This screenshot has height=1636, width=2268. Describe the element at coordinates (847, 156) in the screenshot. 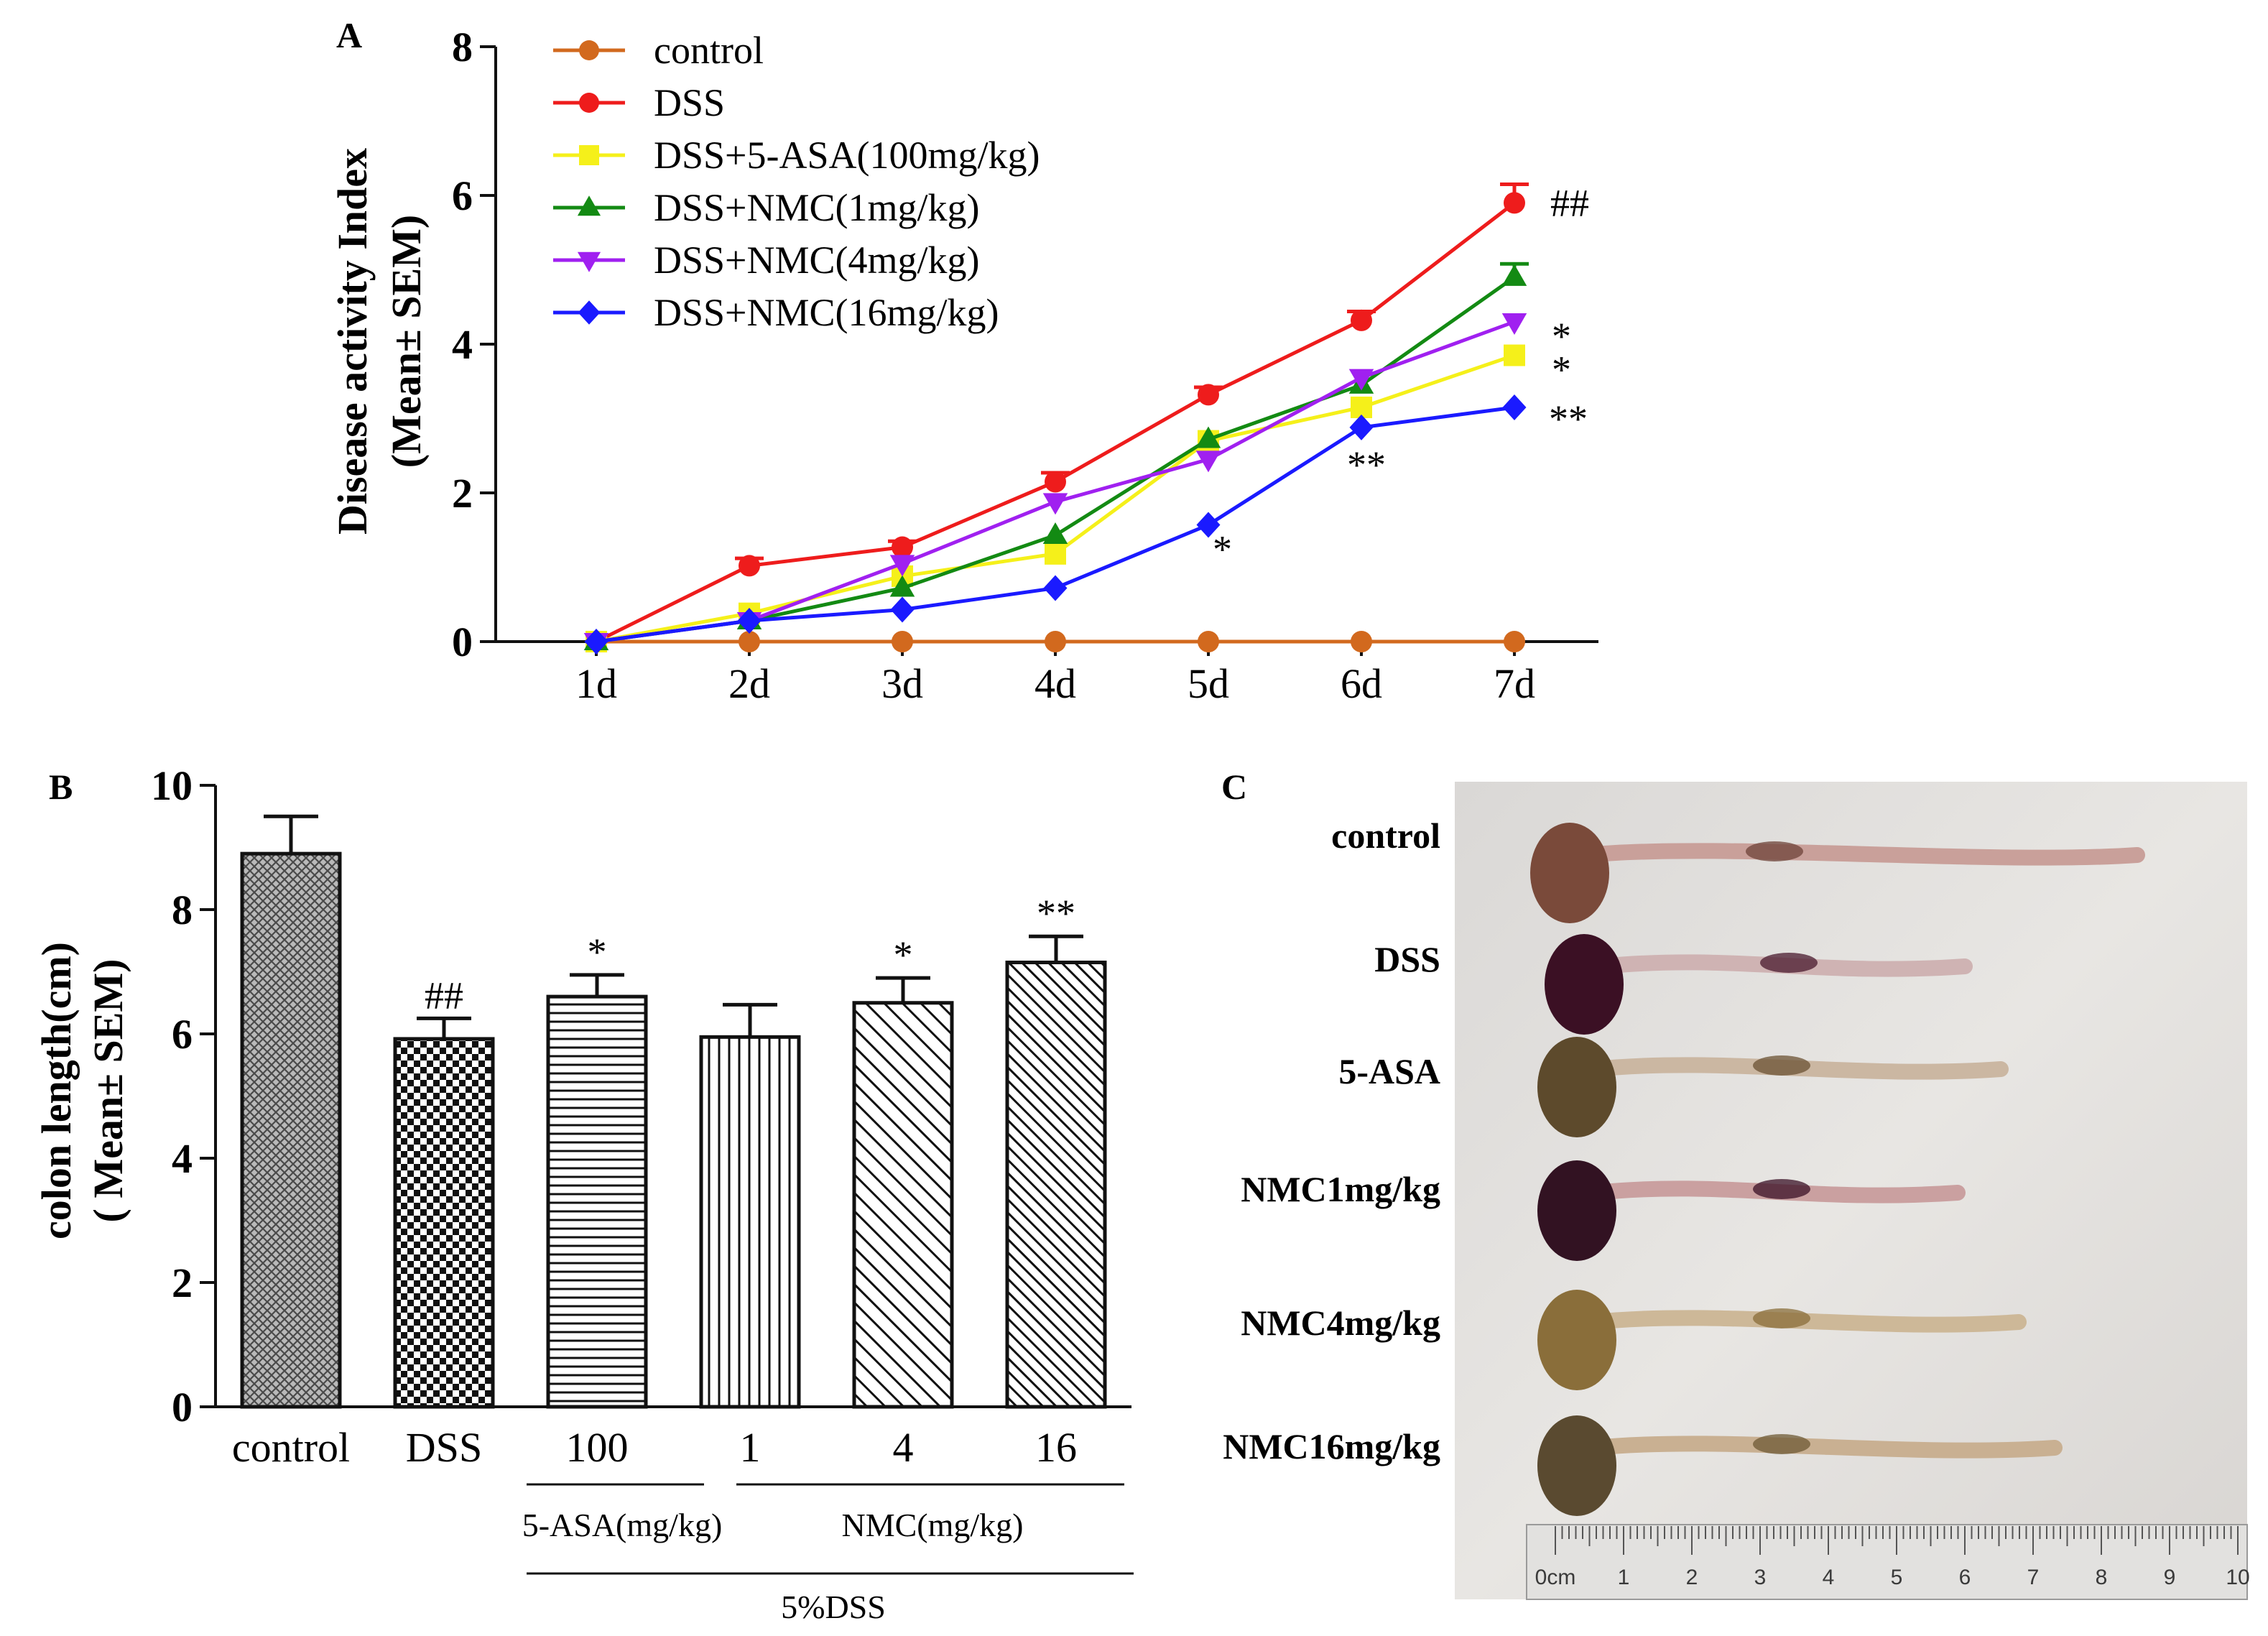

I see `legend-label: DSS+5-ASA(100mg/kg)` at that location.